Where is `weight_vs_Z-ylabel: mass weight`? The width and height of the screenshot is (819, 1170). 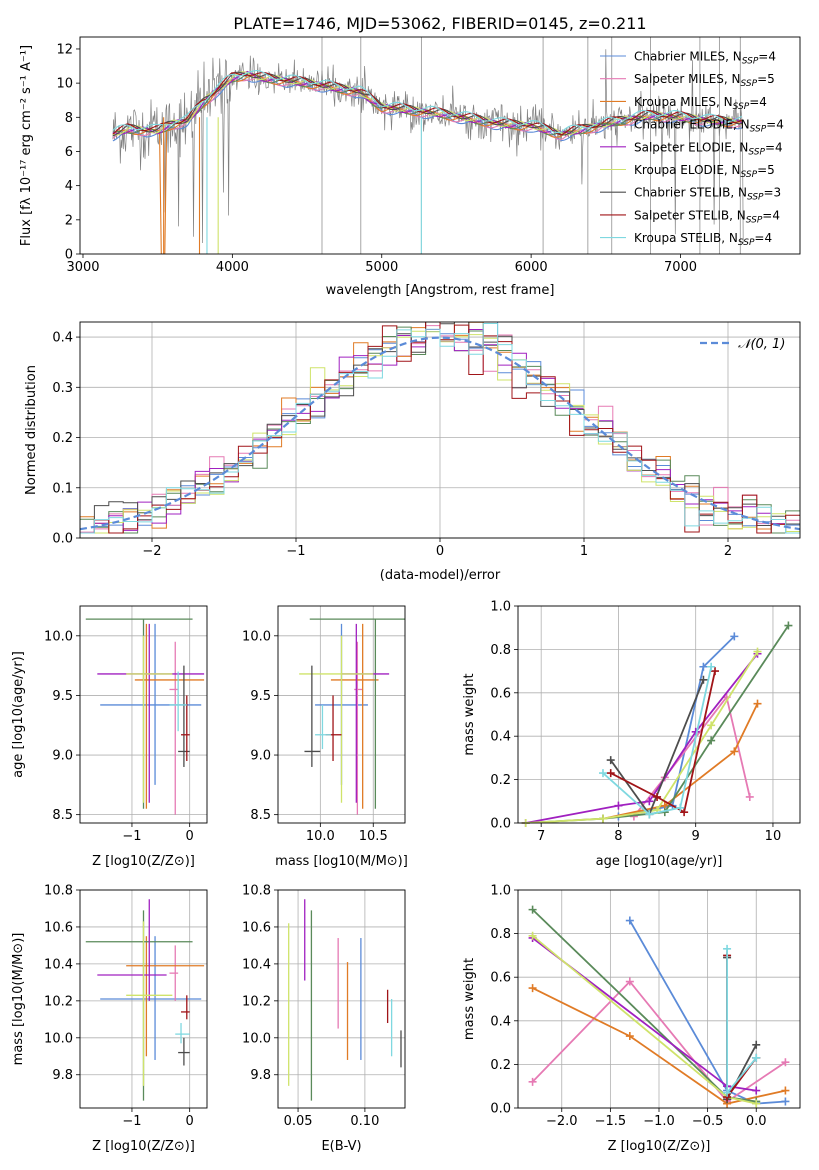
weight_vs_Z-ylabel: mass weight is located at coordinates (469, 999).